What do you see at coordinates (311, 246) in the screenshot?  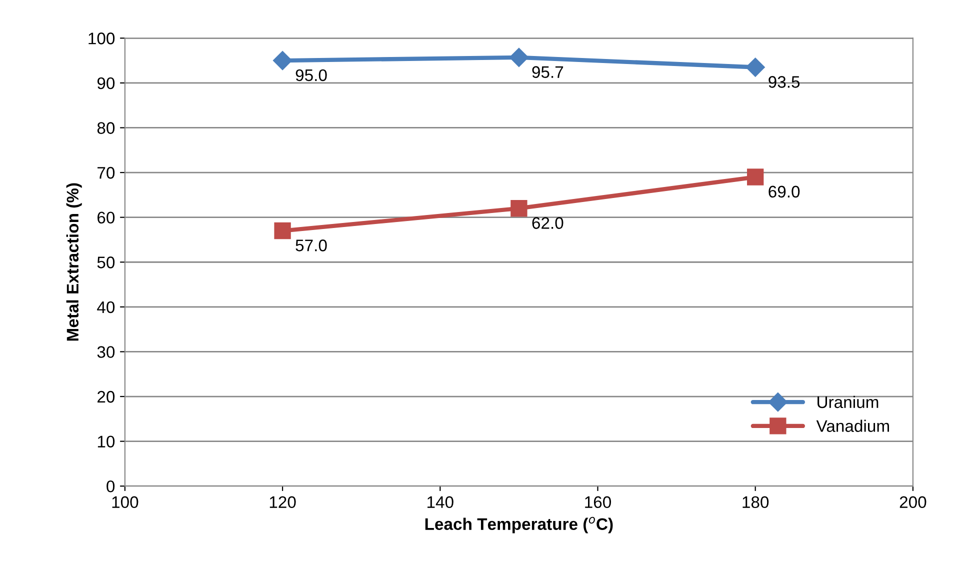 I see `data-label: 57.0` at bounding box center [311, 246].